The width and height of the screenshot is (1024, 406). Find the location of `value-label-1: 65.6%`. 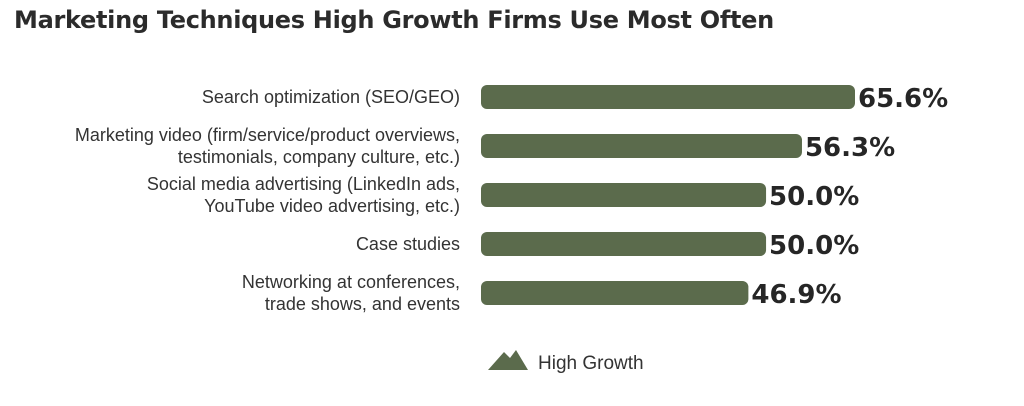

value-label-1: 65.6% is located at coordinates (903, 99).